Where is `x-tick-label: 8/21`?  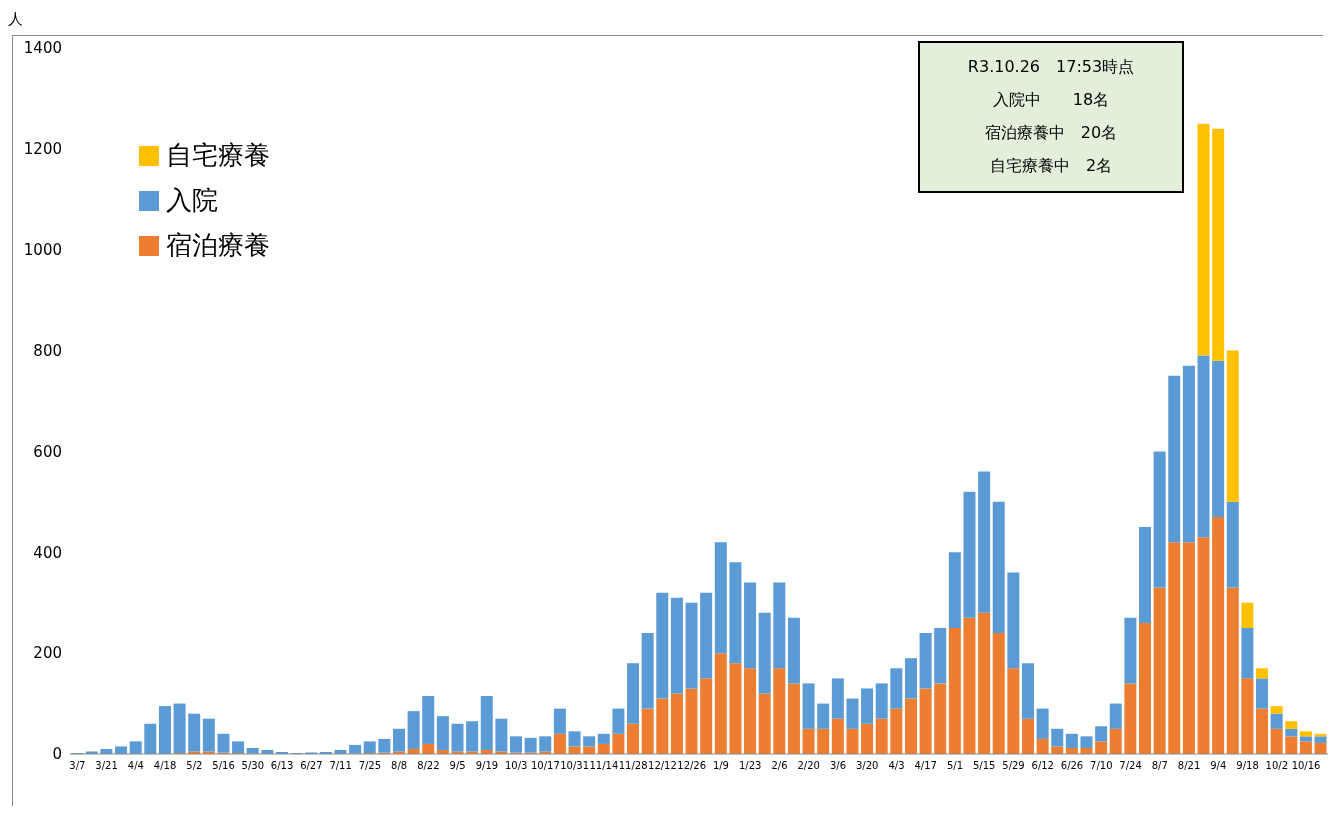
x-tick-label: 8/21 is located at coordinates (1189, 766).